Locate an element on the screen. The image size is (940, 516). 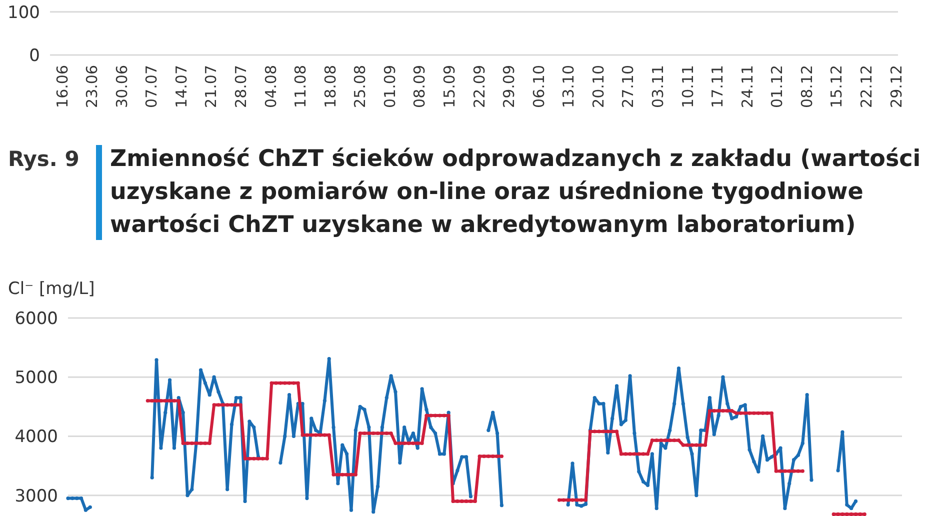
x-tick-label: 16.06 is located at coordinates (62, 86).